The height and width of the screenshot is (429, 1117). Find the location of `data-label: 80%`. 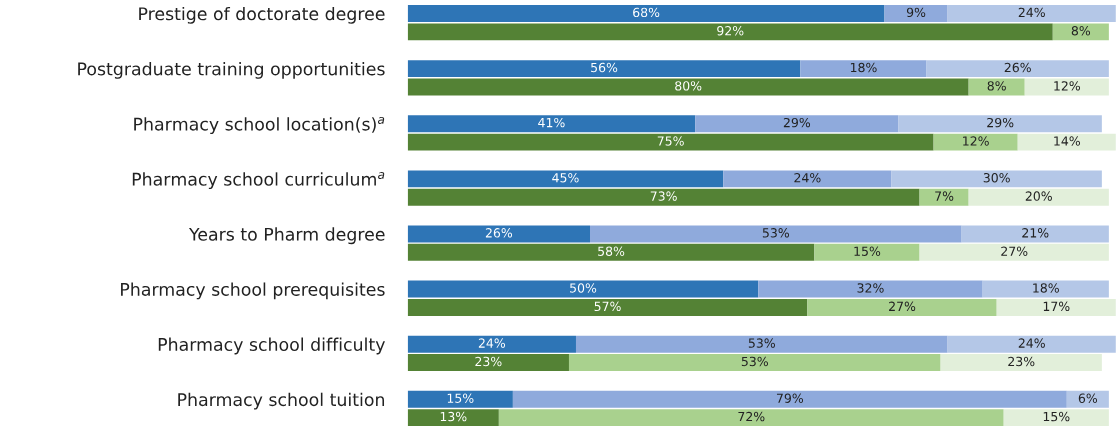

data-label: 80% is located at coordinates (688, 86).